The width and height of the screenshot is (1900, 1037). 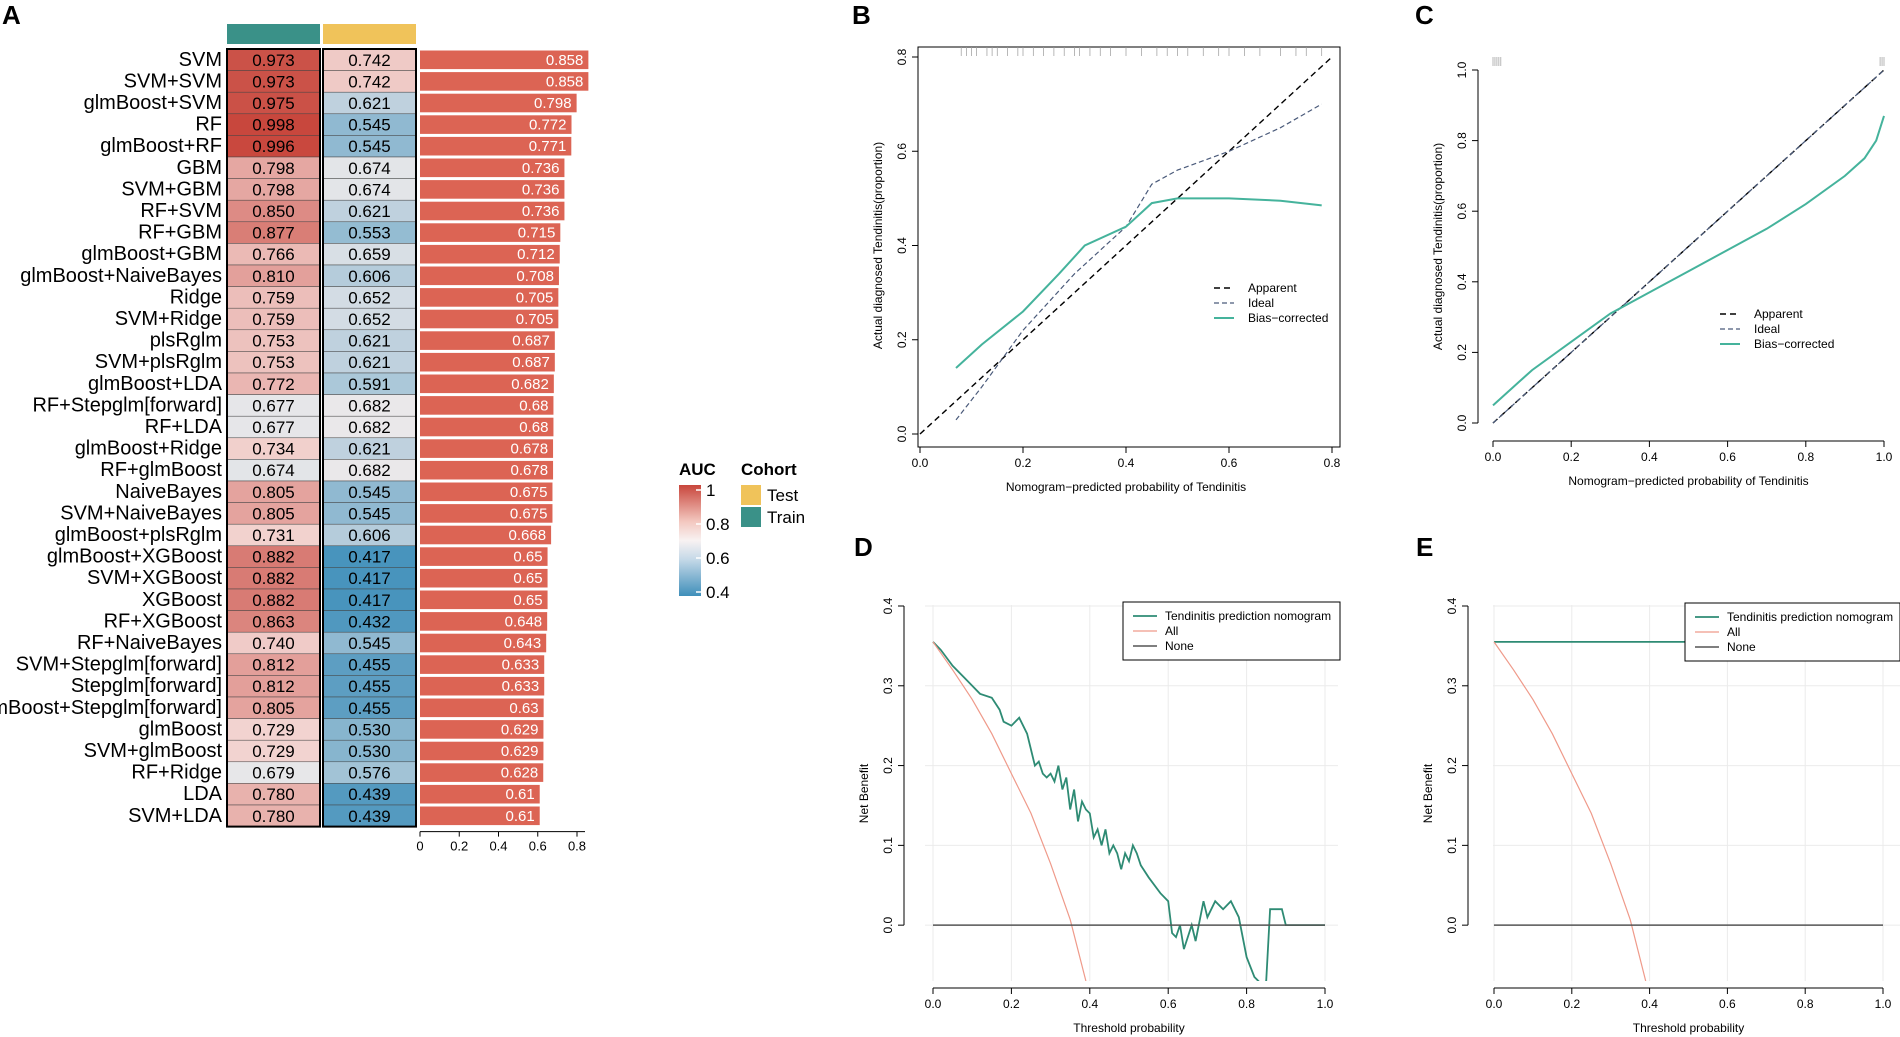 What do you see at coordinates (273, 319) in the screenshot?
I see `train-auc-value: 0.759` at bounding box center [273, 319].